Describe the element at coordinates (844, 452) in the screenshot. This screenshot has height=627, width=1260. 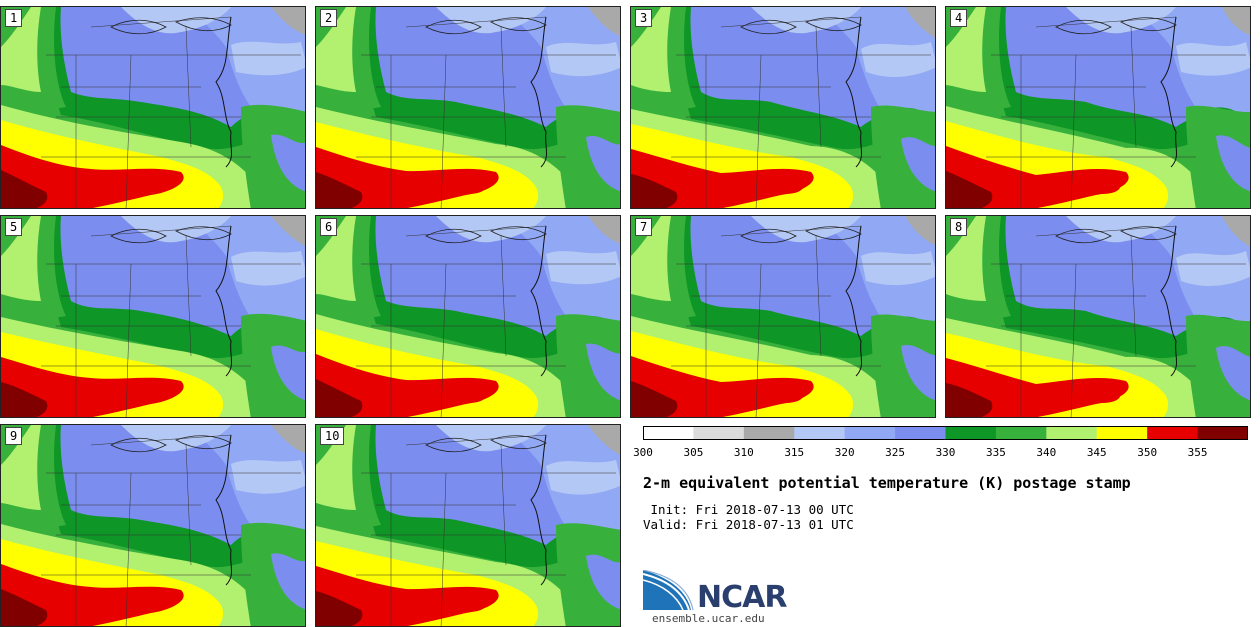
I see `colorbar-tick-label: 320` at that location.